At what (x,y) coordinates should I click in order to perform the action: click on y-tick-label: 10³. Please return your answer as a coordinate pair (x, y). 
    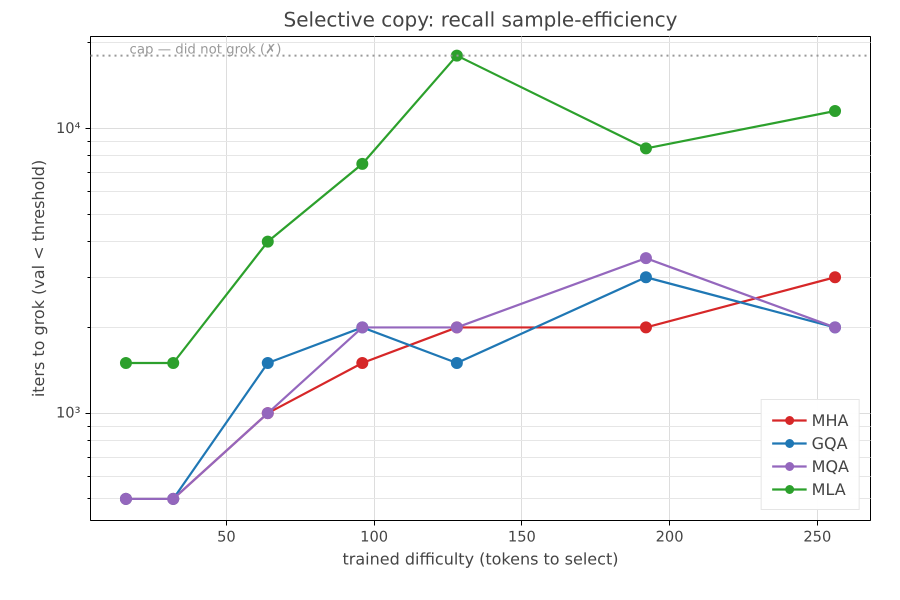
    Looking at the image, I should click on (68, 413).